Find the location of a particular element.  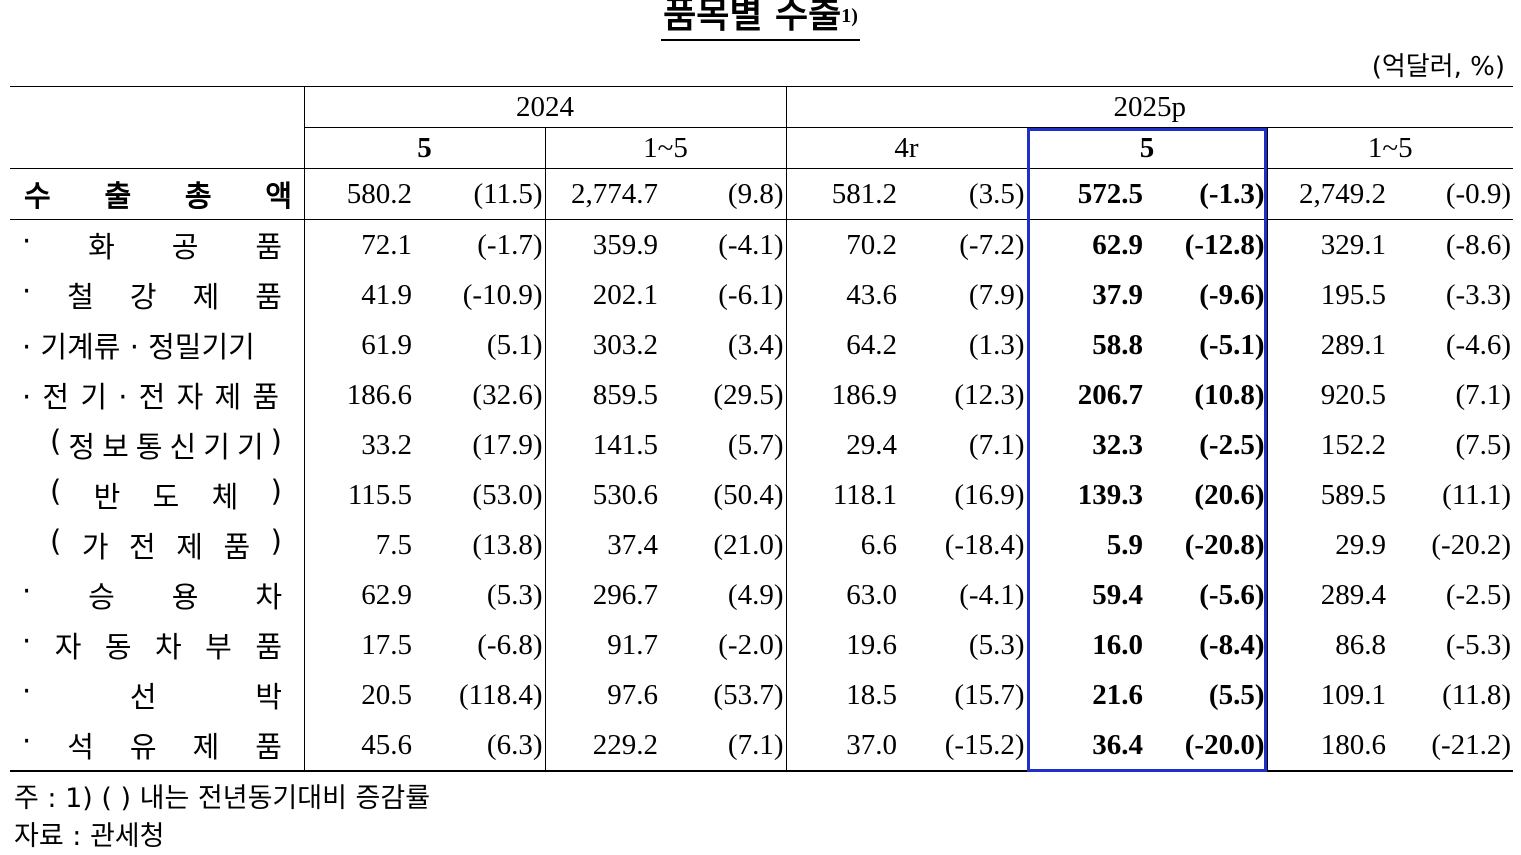

row-label: · 선 박 is located at coordinates (152, 694).